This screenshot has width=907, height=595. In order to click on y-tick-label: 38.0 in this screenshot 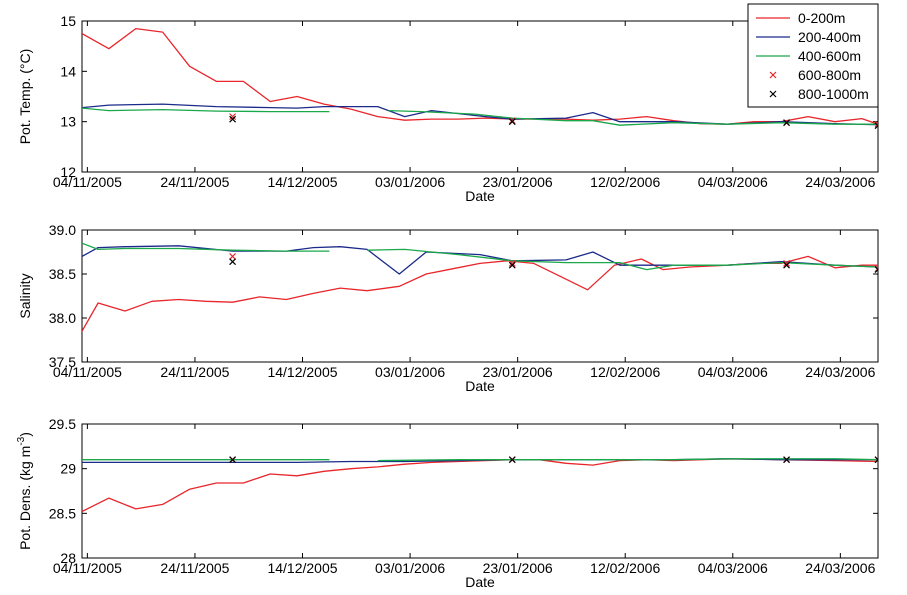, I will do `click(62, 318)`.